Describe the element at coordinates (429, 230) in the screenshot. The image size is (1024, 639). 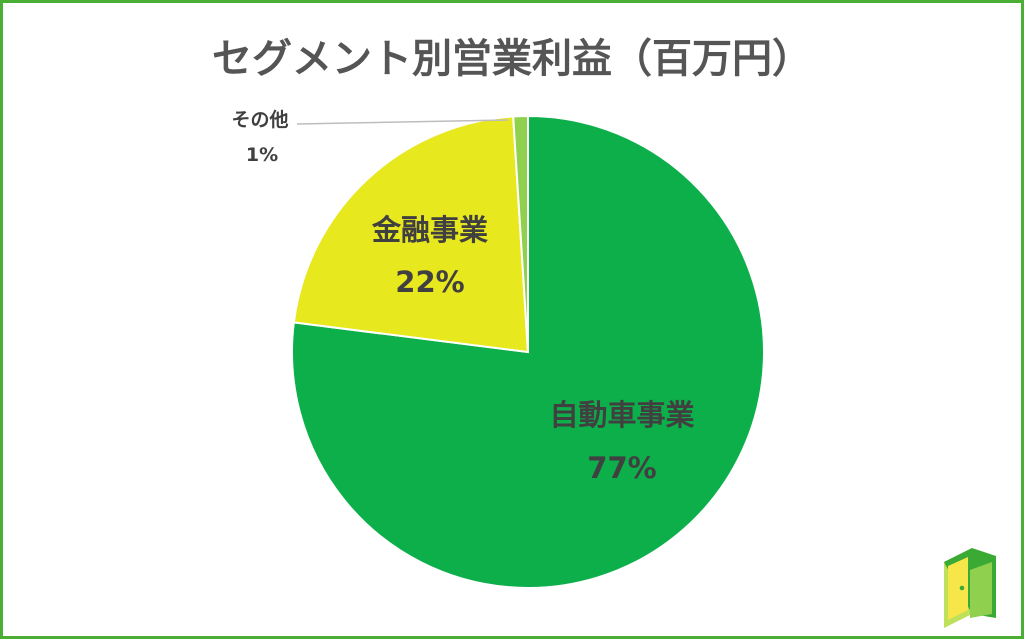
I see `slice-label-finance: 金融事業` at that location.